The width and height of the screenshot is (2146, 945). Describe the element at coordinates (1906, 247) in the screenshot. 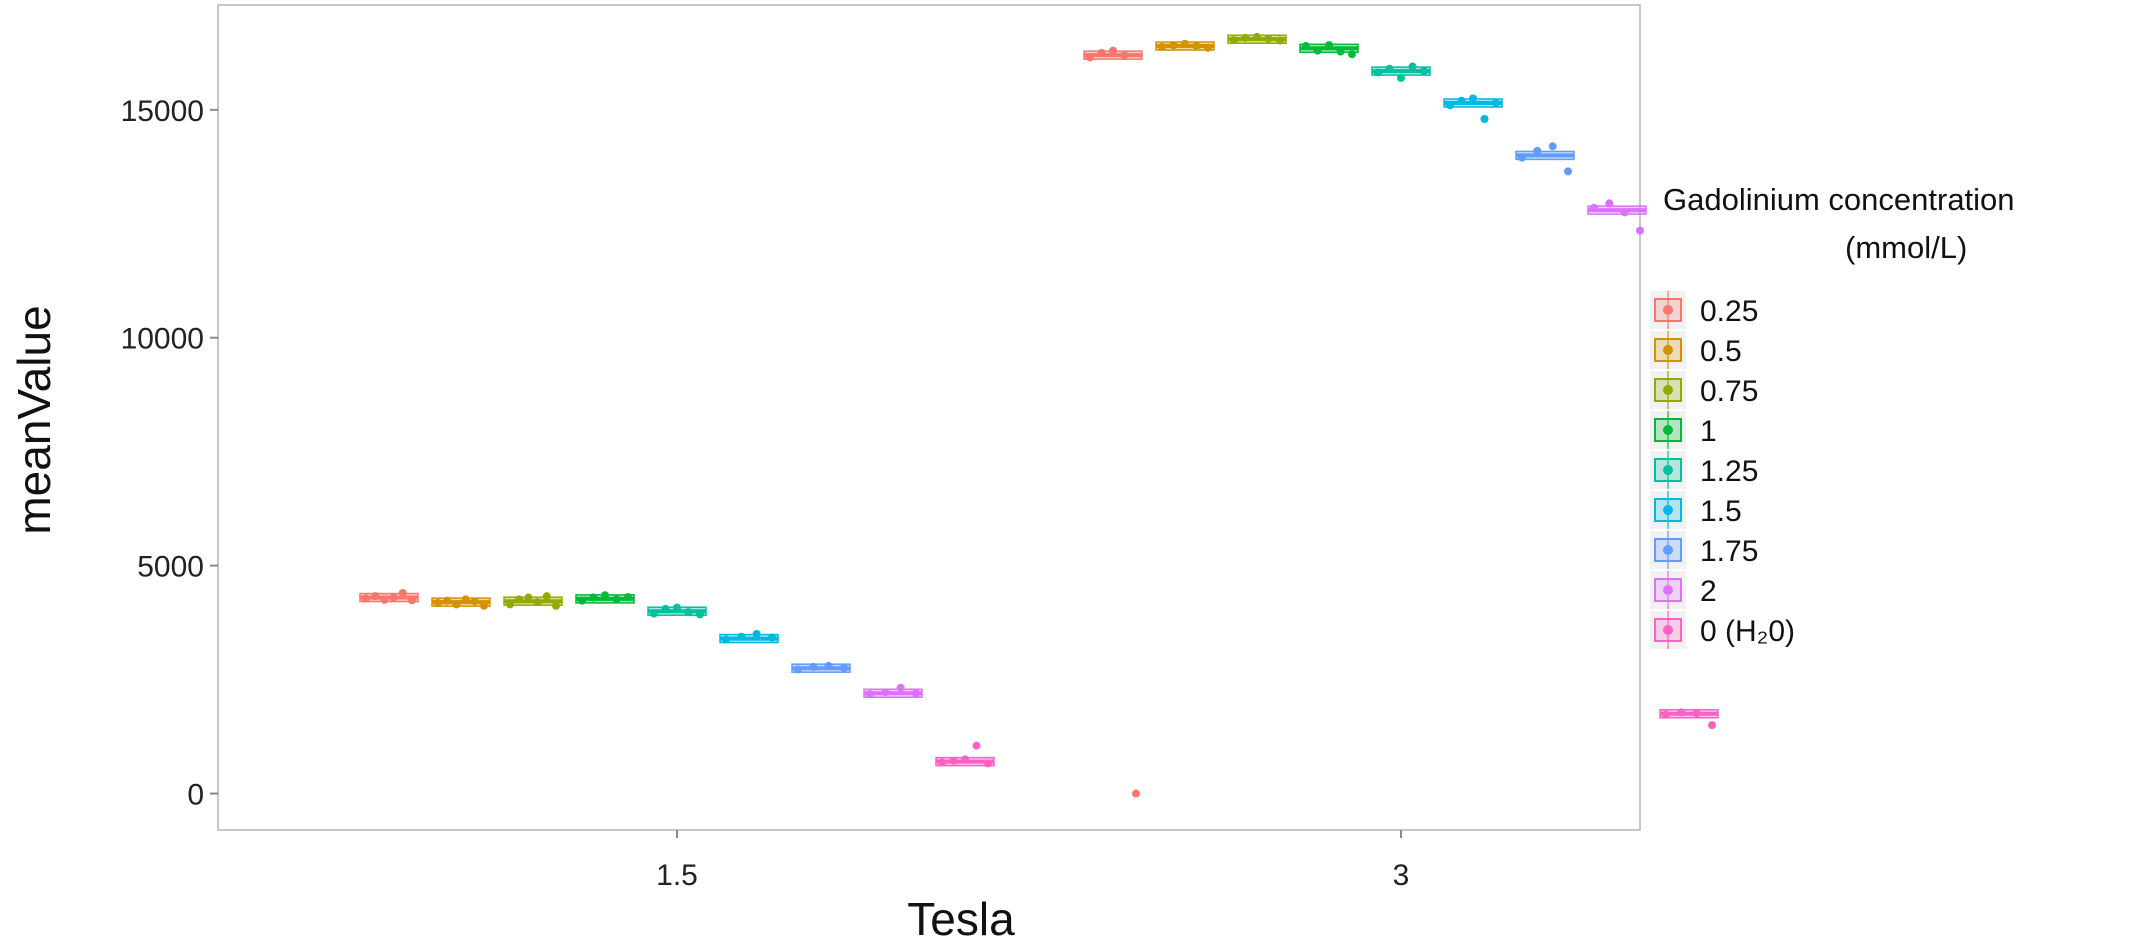

I see `legend-title-line2: (mmol/L)` at that location.